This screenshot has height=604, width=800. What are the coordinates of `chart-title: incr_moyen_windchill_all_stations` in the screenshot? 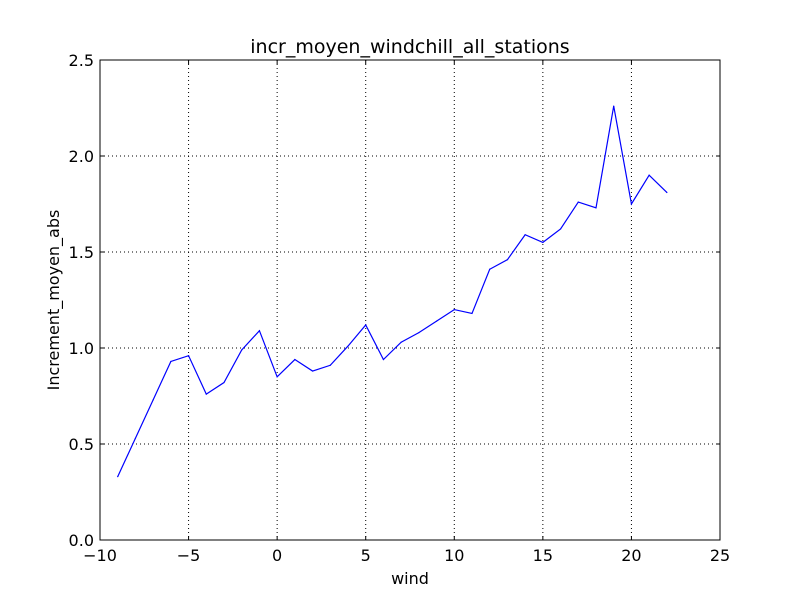 It's located at (409, 47).